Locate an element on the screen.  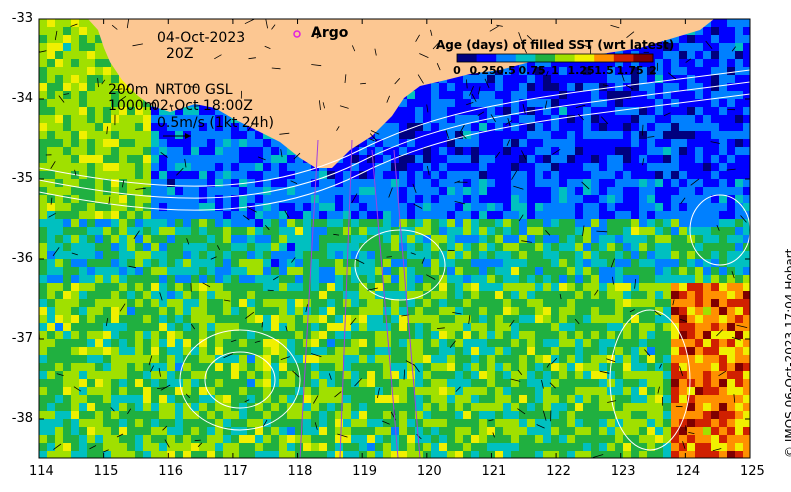
vector-scale-label: 0.5m/s (1kt 24h) is located at coordinates (215, 123).